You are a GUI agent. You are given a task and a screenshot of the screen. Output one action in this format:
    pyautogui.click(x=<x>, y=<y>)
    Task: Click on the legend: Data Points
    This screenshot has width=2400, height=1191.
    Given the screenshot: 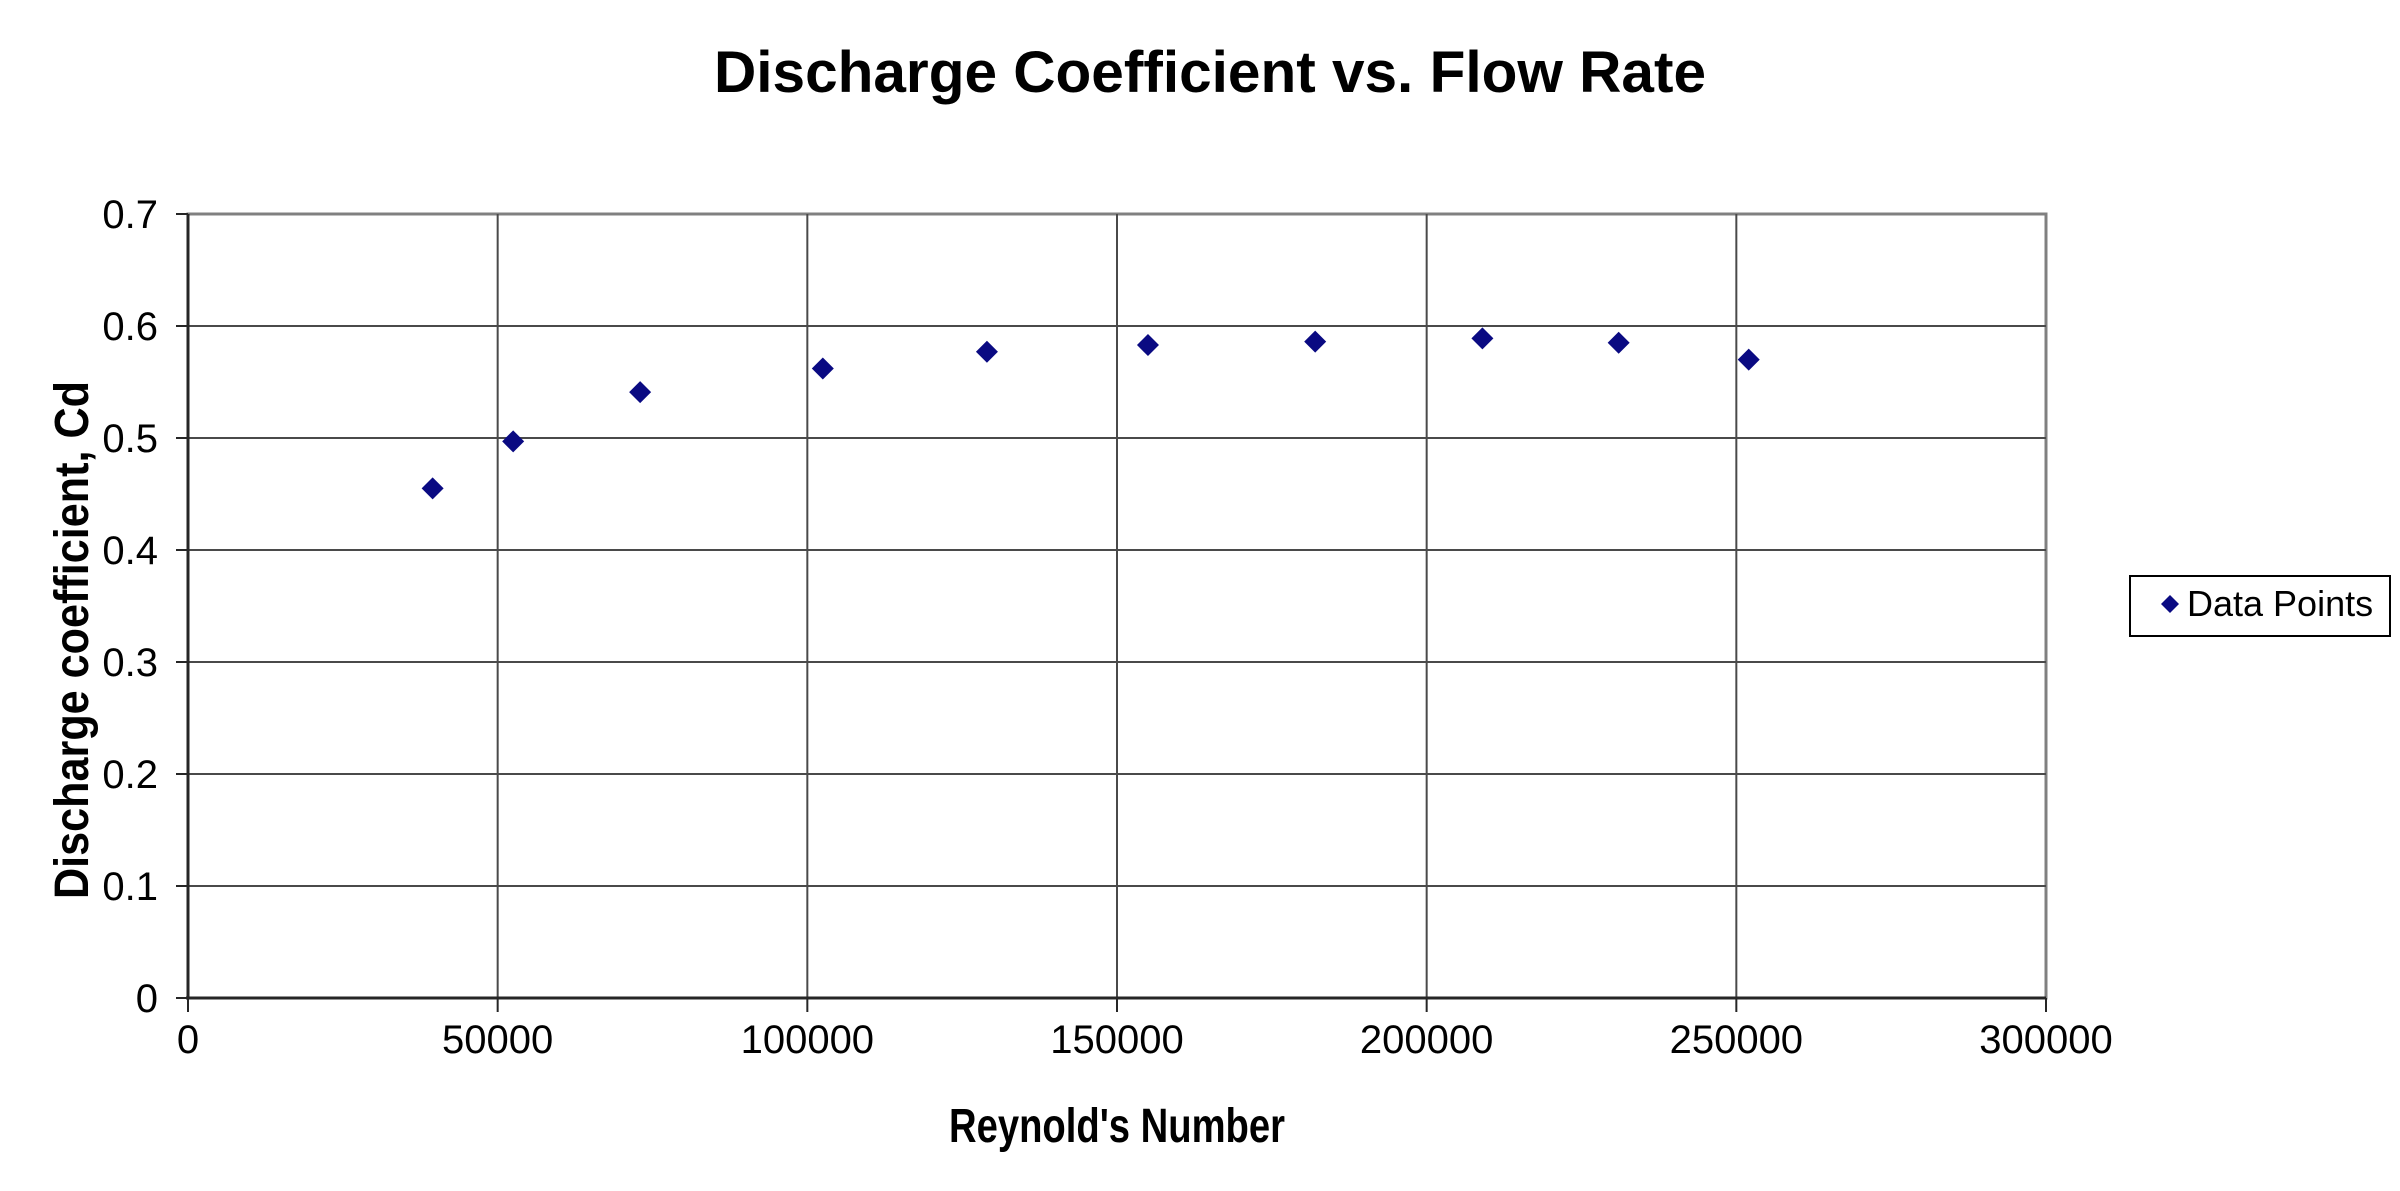 What is the action you would take?
    pyautogui.click(x=2260, y=606)
    